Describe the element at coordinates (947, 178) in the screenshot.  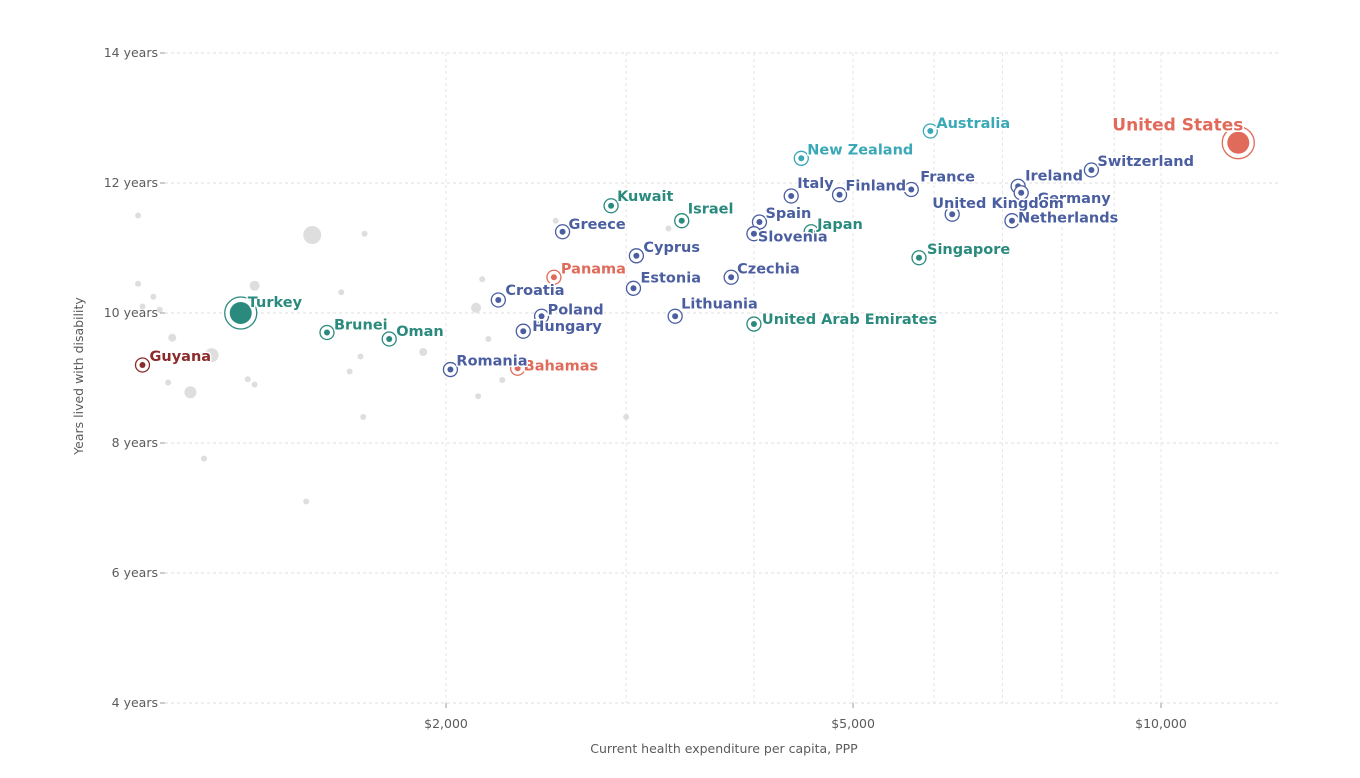
I see `point-label: France` at that location.